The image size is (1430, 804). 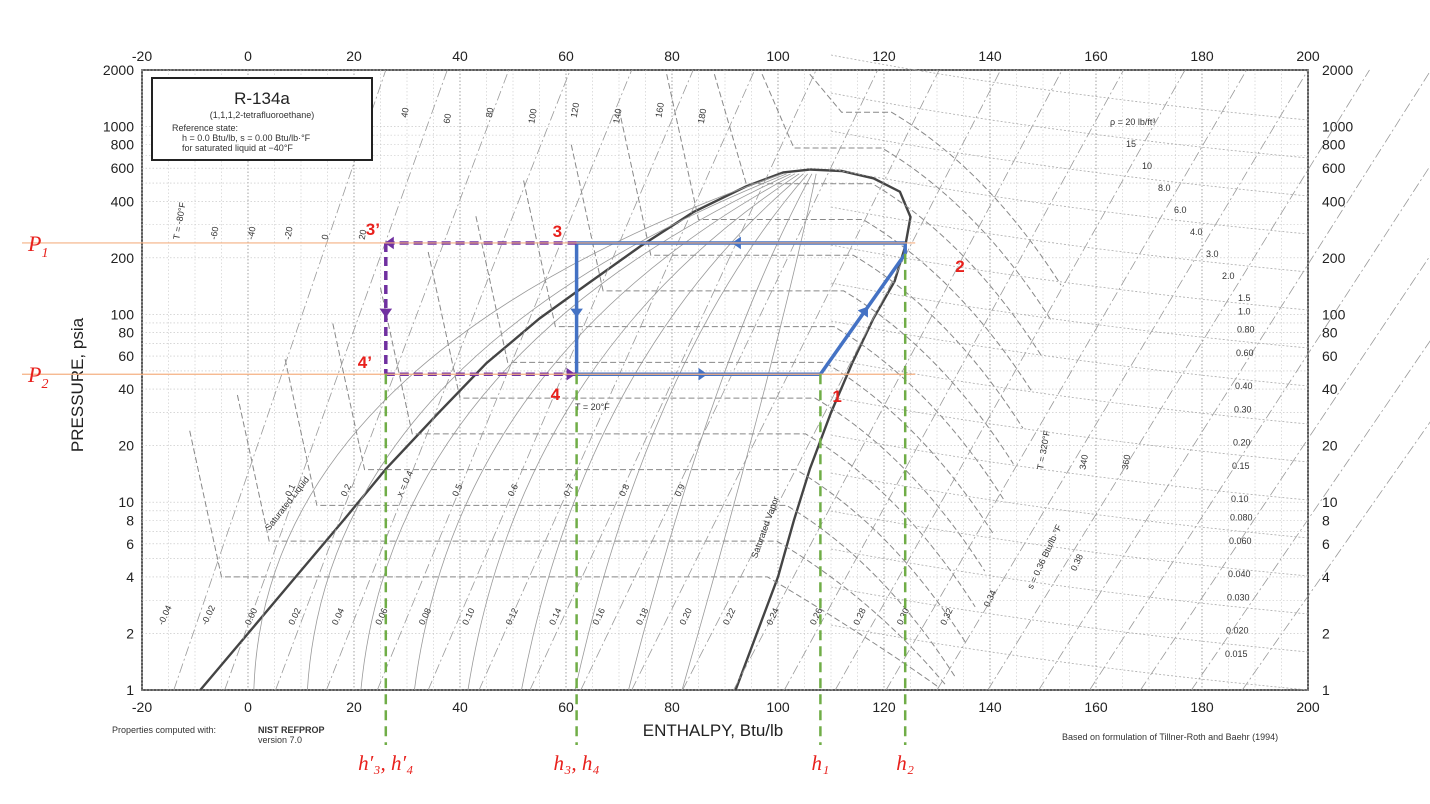 What do you see at coordinates (905, 763) in the screenshot?
I see `enthalpy-label: h₂` at bounding box center [905, 763].